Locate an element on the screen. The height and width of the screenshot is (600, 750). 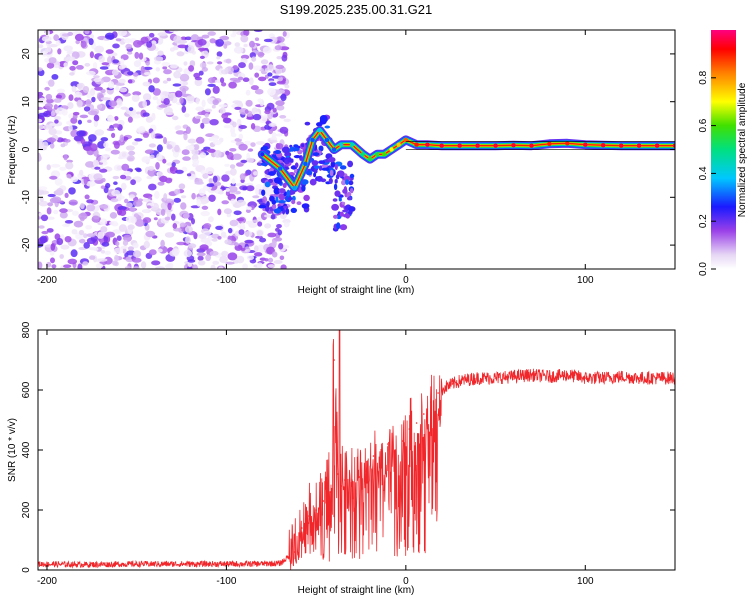
spectrogram-x-tick-label: 100 is located at coordinates (585, 280).